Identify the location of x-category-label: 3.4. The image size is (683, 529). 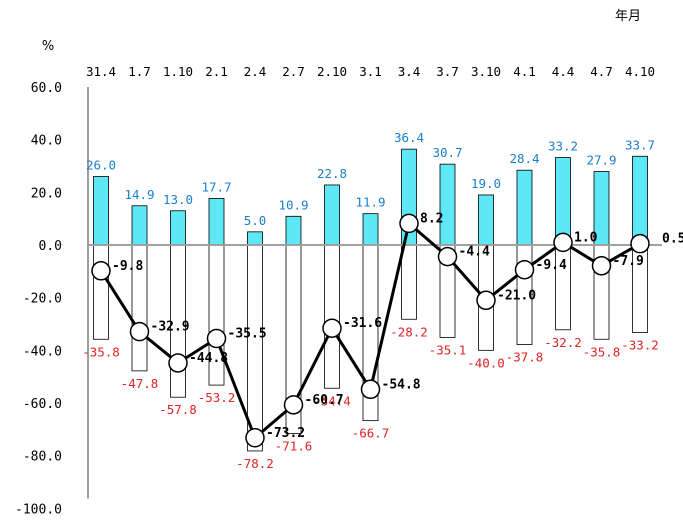
(409, 71).